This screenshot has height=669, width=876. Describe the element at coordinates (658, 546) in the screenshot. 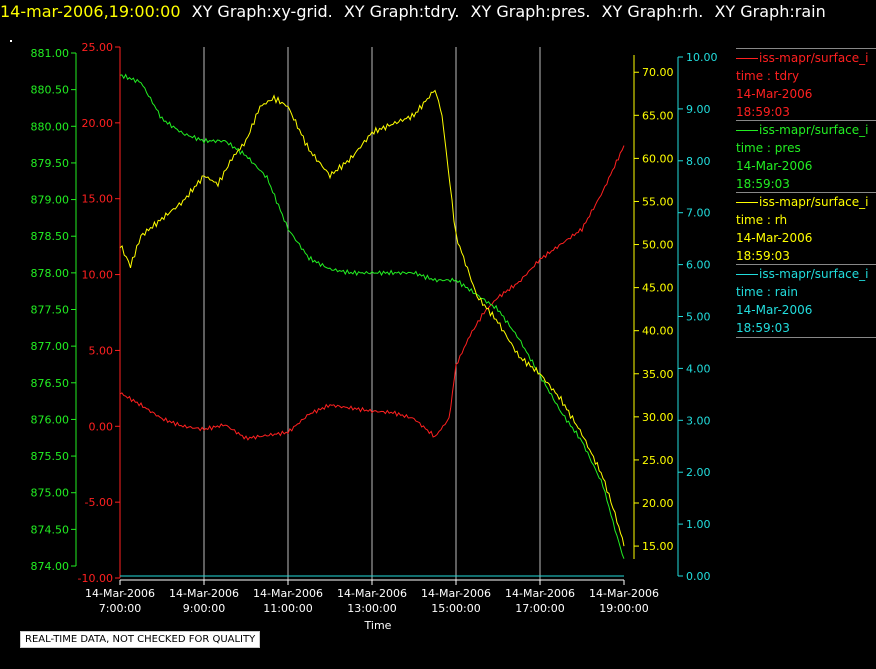

I see `rh-tick-label: 15.00` at that location.